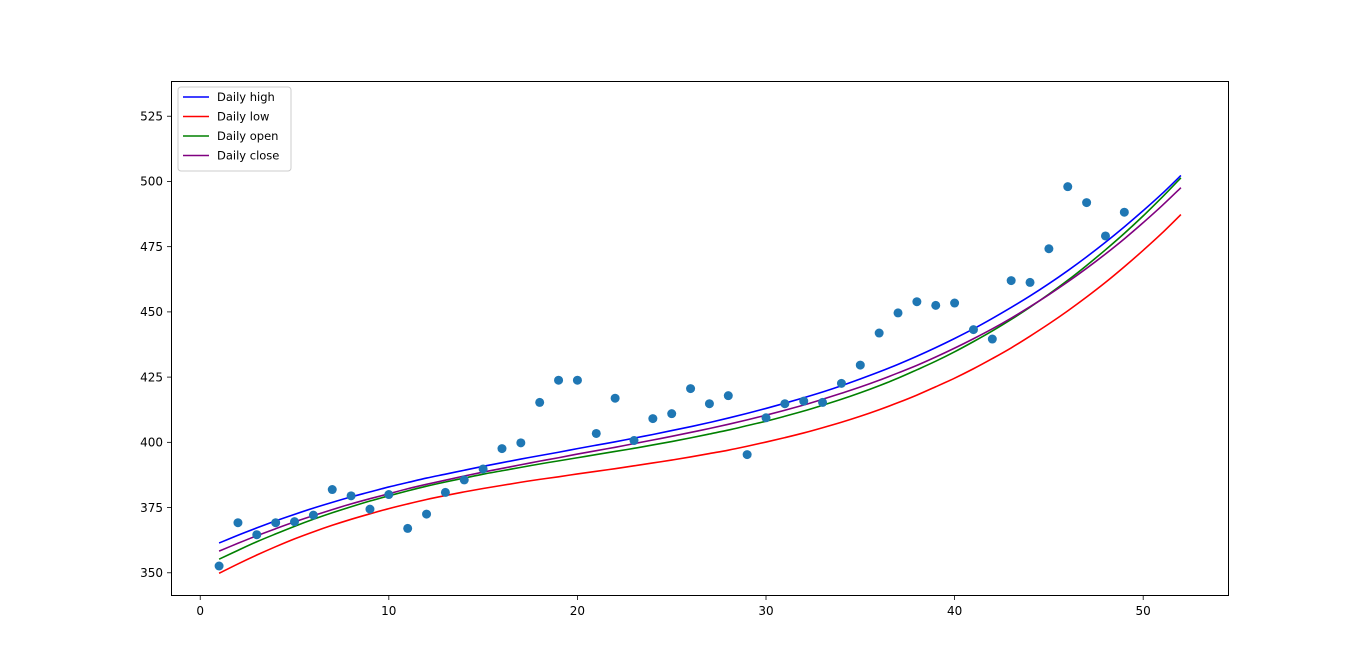 This screenshot has width=1366, height=670. What do you see at coordinates (151, 508) in the screenshot?
I see `y-tick-label: 375` at bounding box center [151, 508].